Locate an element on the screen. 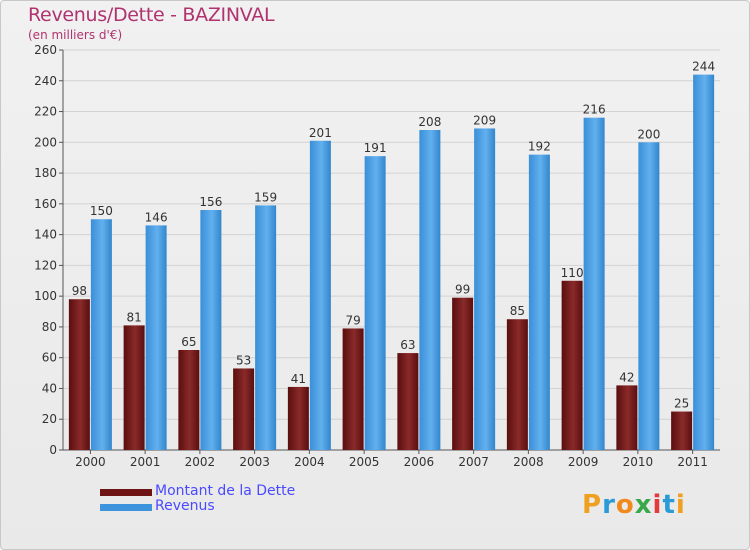 The image size is (750, 550). ytick-label-140: 140 is located at coordinates (45, 235).